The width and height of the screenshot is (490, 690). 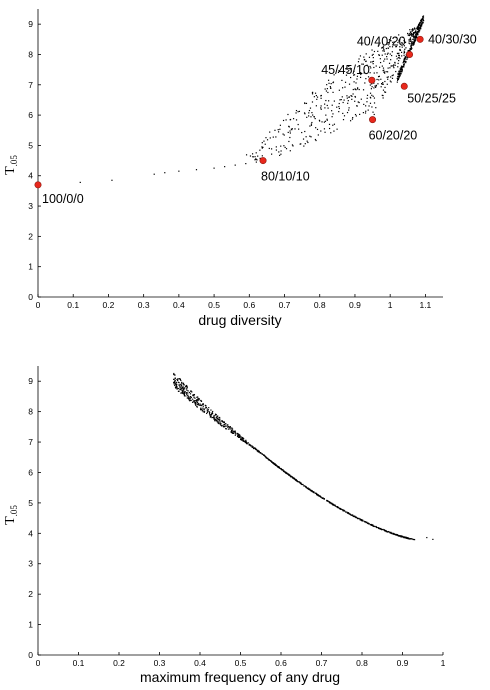 I want to click on chart2-x-tick-label: 0.7, so click(x=322, y=663).